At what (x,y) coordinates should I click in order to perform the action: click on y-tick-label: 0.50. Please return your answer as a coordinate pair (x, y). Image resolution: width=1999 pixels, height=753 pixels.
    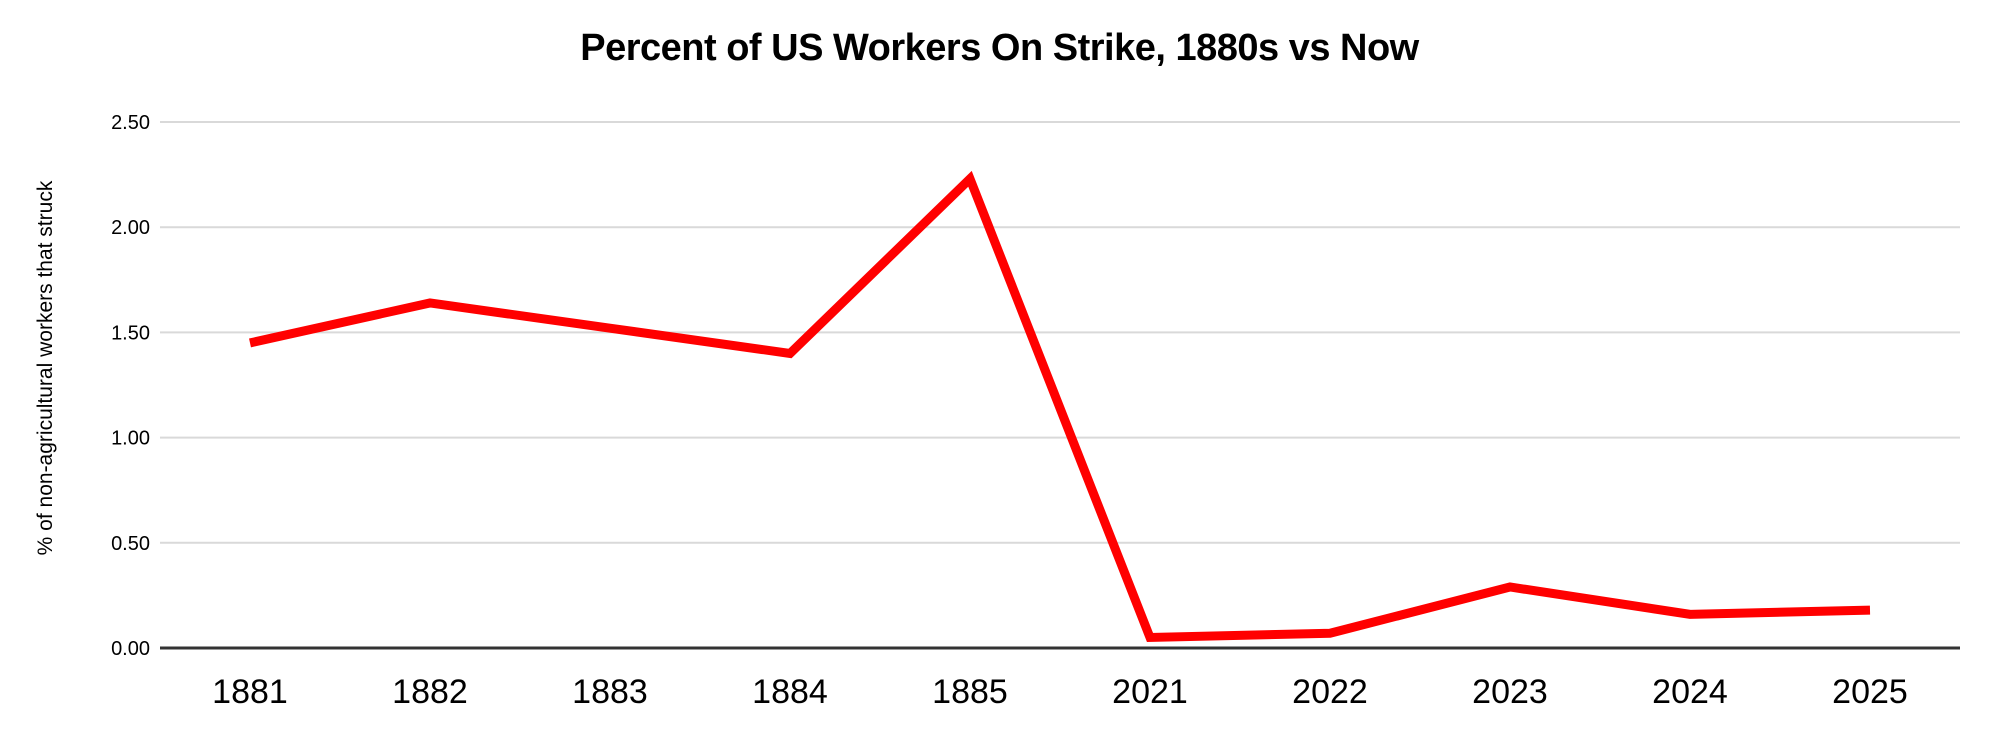
    Looking at the image, I should click on (130, 544).